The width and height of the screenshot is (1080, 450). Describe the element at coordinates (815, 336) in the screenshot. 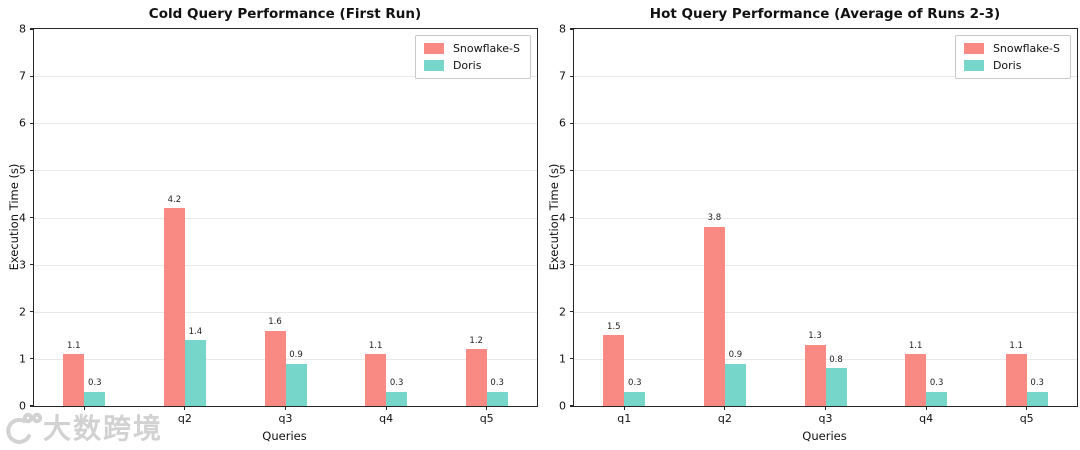

I see `bar-value-label: 1.3` at that location.